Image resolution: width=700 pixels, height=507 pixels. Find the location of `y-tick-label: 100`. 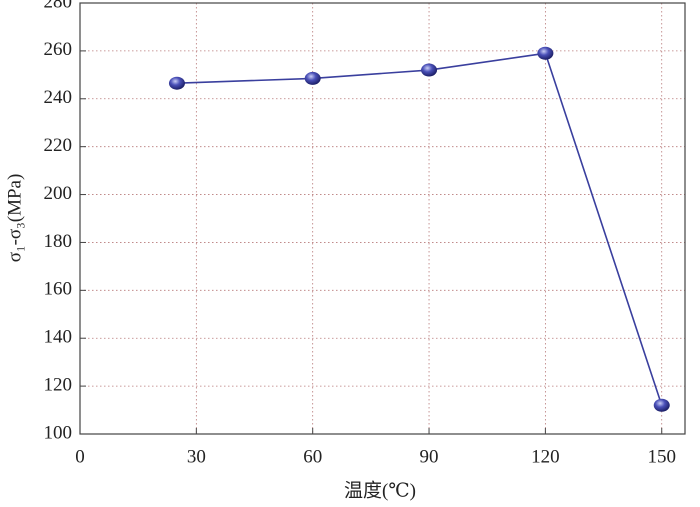

y-tick-label: 100 is located at coordinates (58, 432).